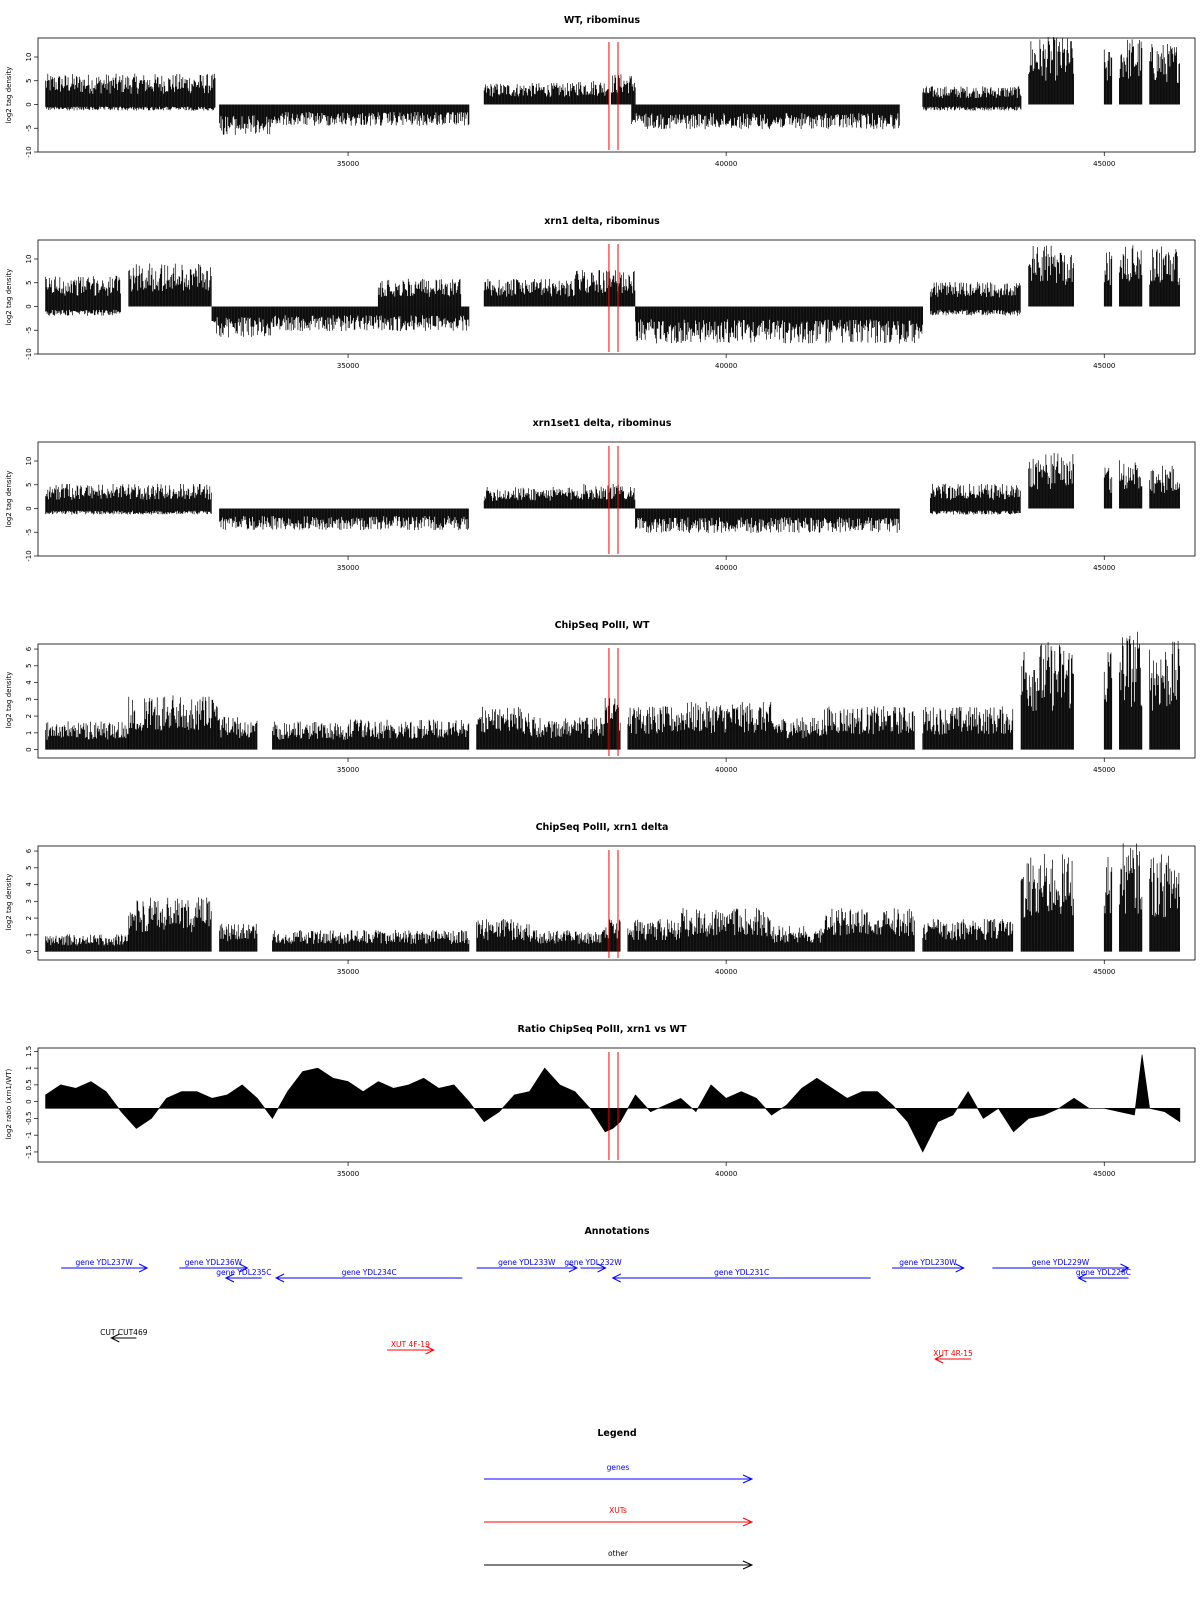 The height and width of the screenshot is (1600, 1200). What do you see at coordinates (602, 625) in the screenshot?
I see `panel-title: ChipSeq PolII, WT` at bounding box center [602, 625].